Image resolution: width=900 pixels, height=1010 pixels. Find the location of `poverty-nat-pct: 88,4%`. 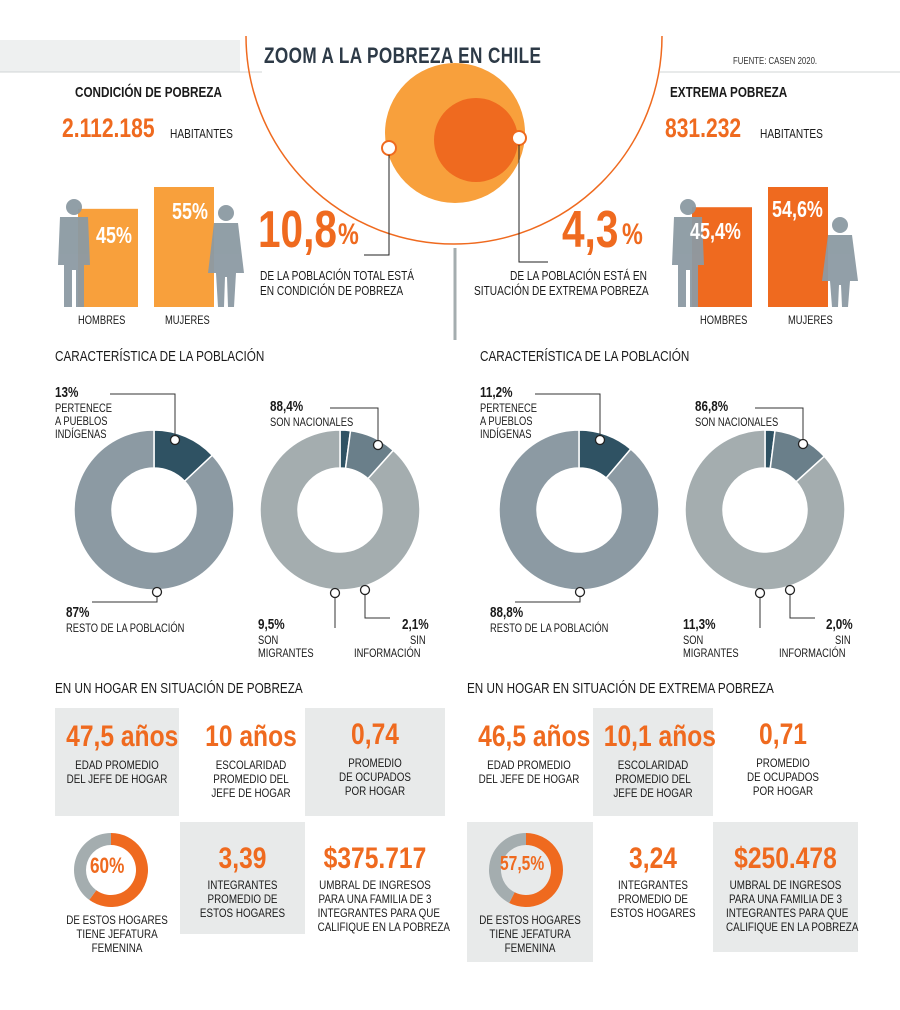

poverty-nat-pct: 88,4% is located at coordinates (287, 406).